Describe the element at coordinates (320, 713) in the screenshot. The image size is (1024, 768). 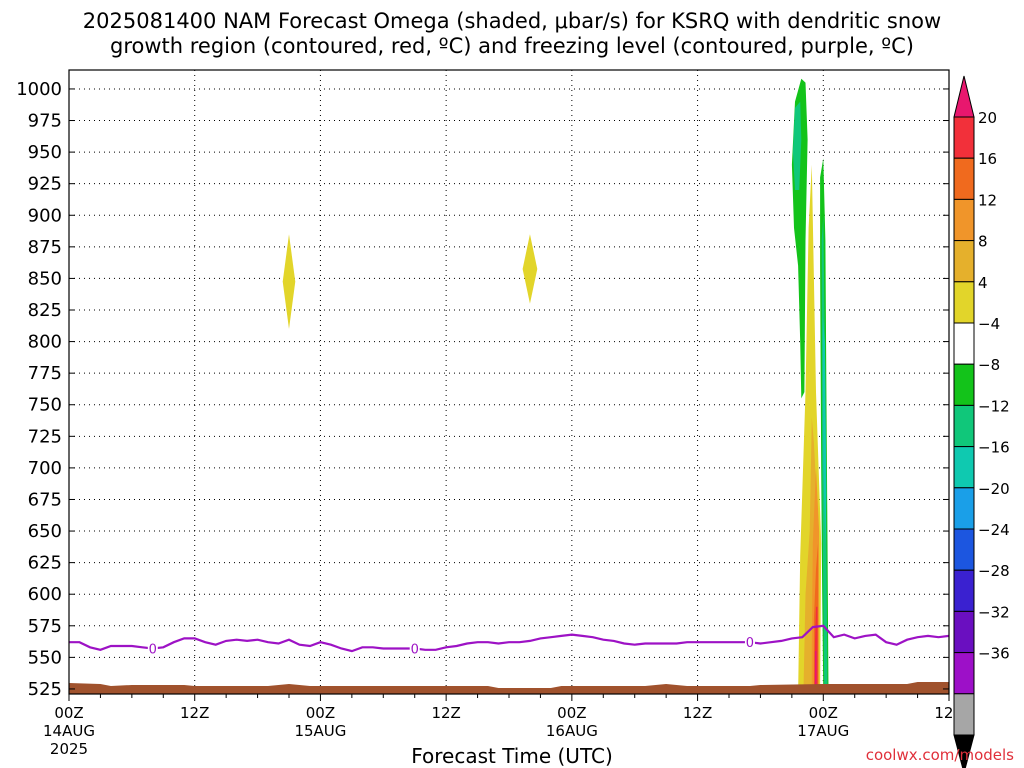
I see `x-tick-label-24: 00Z` at that location.